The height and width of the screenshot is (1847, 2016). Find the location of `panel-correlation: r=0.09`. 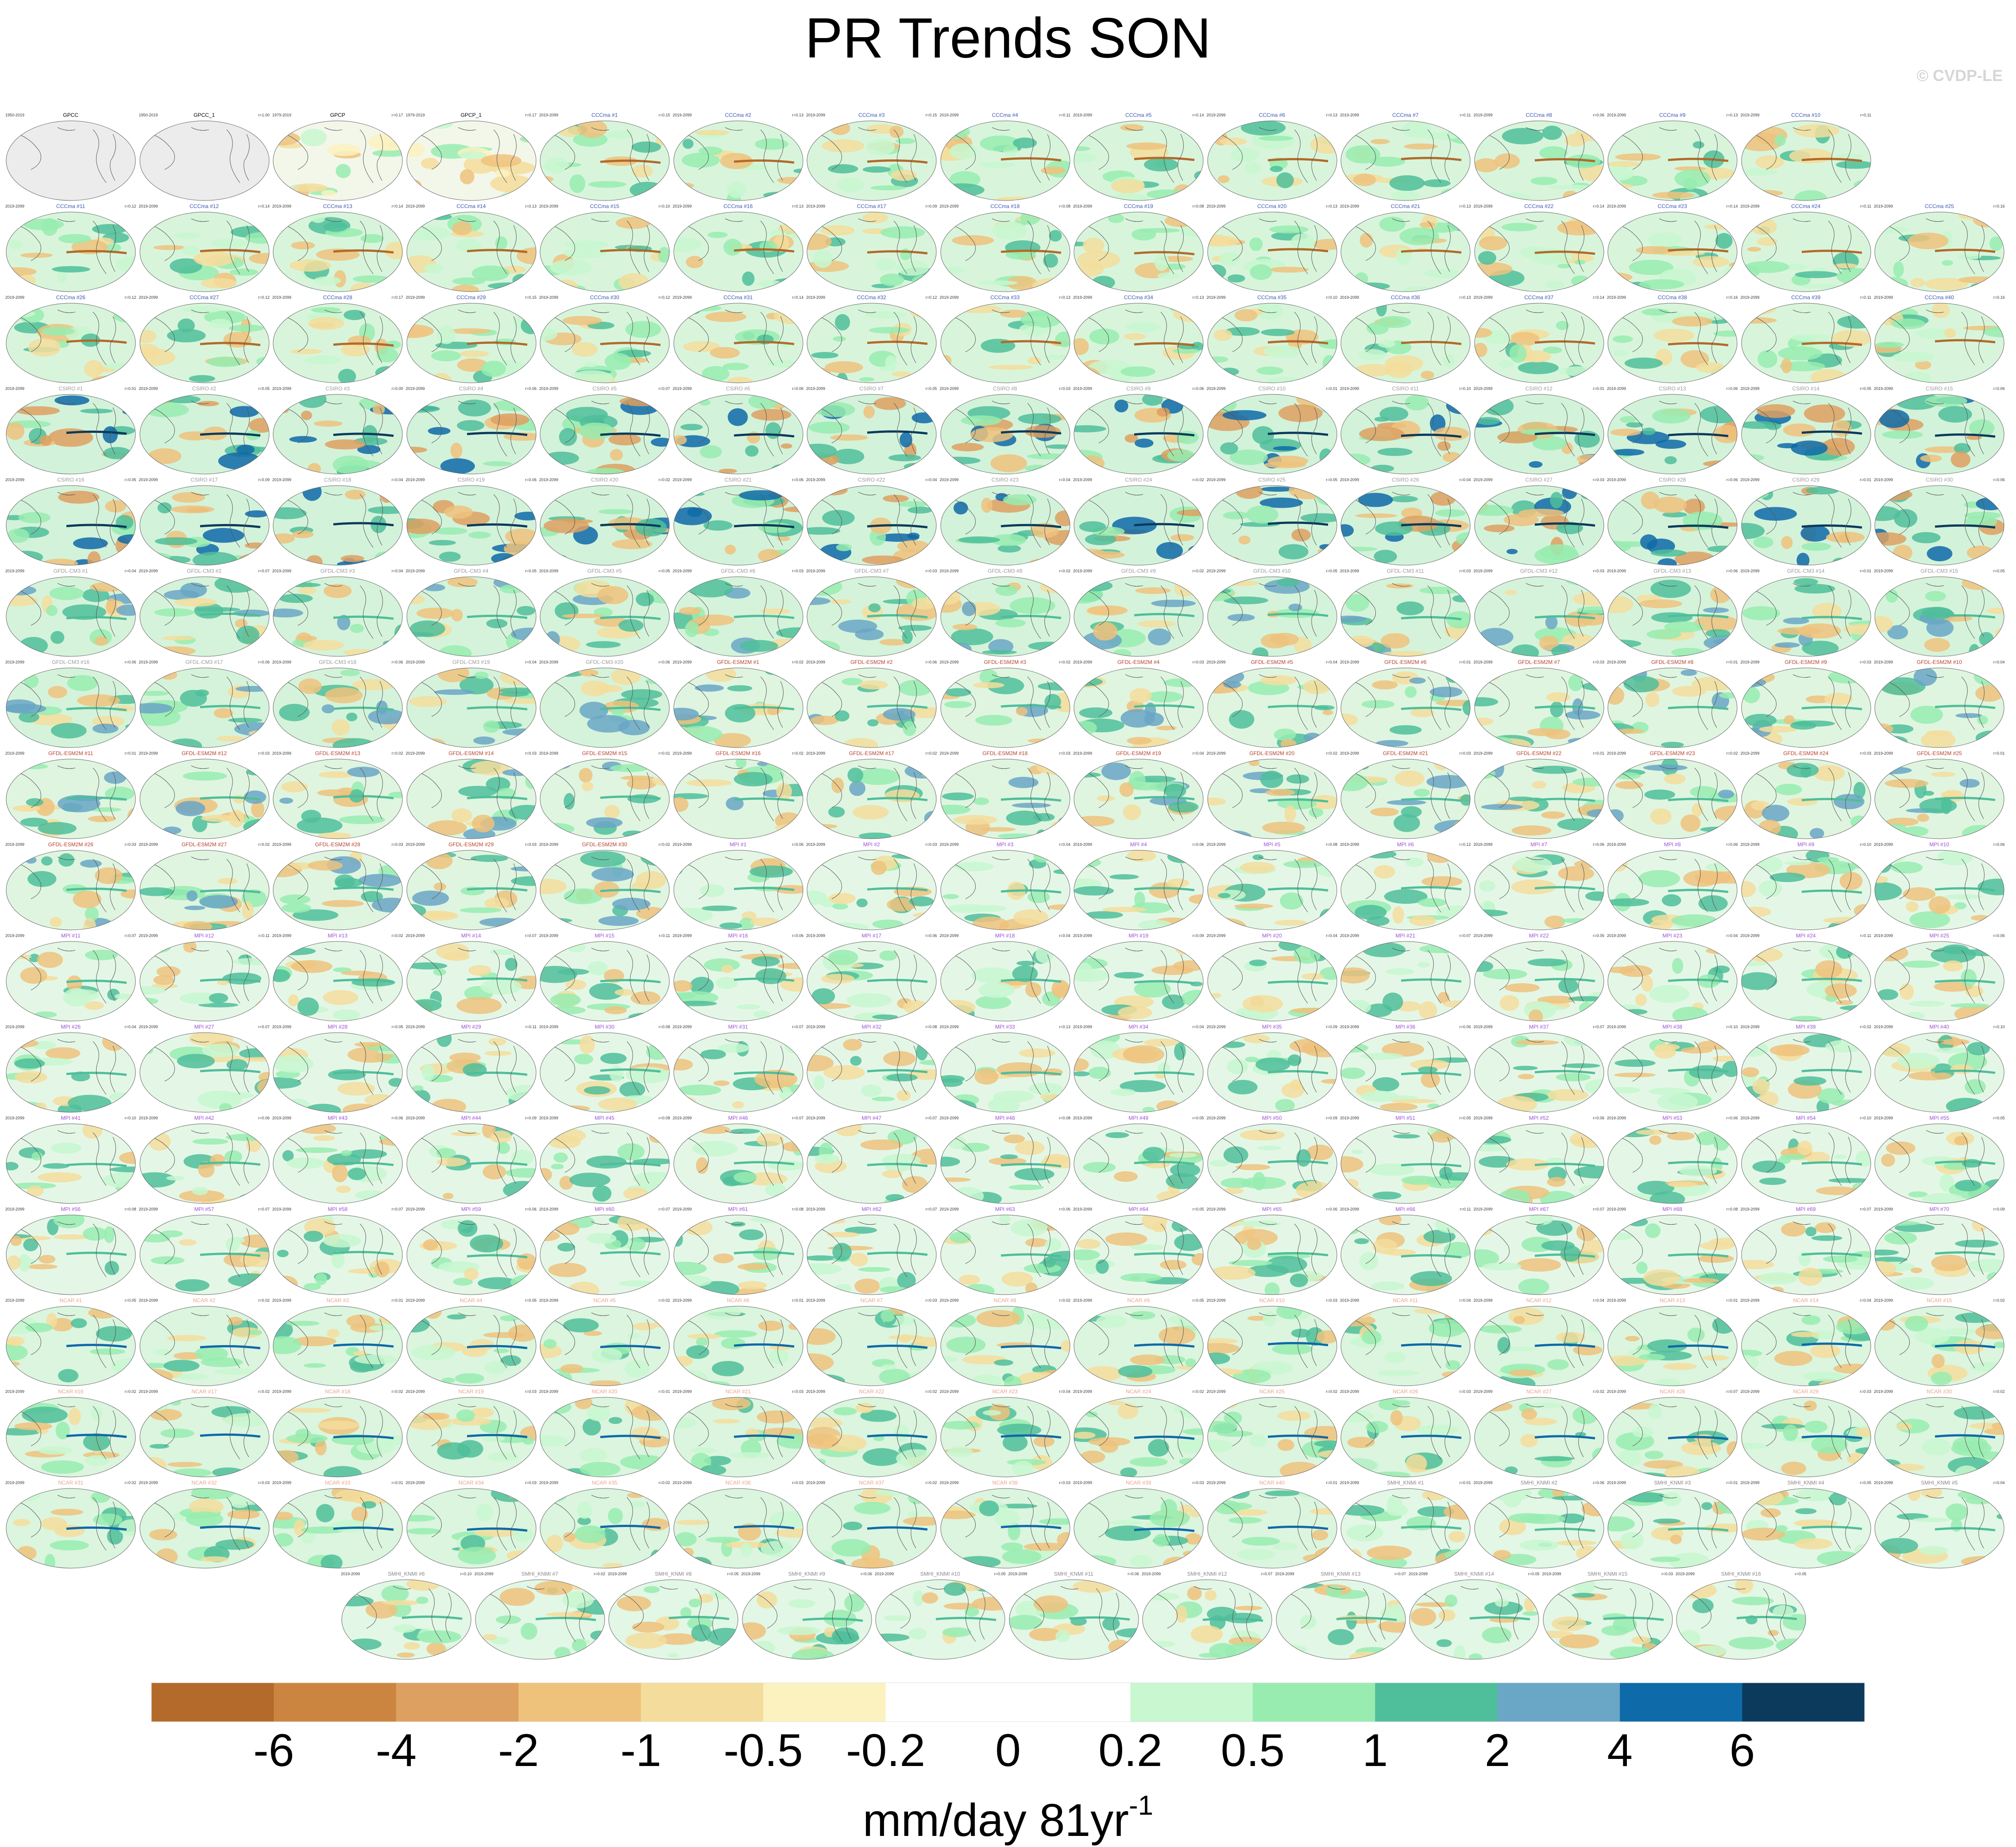

panel-correlation: r=0.09 is located at coordinates (1331, 1118).